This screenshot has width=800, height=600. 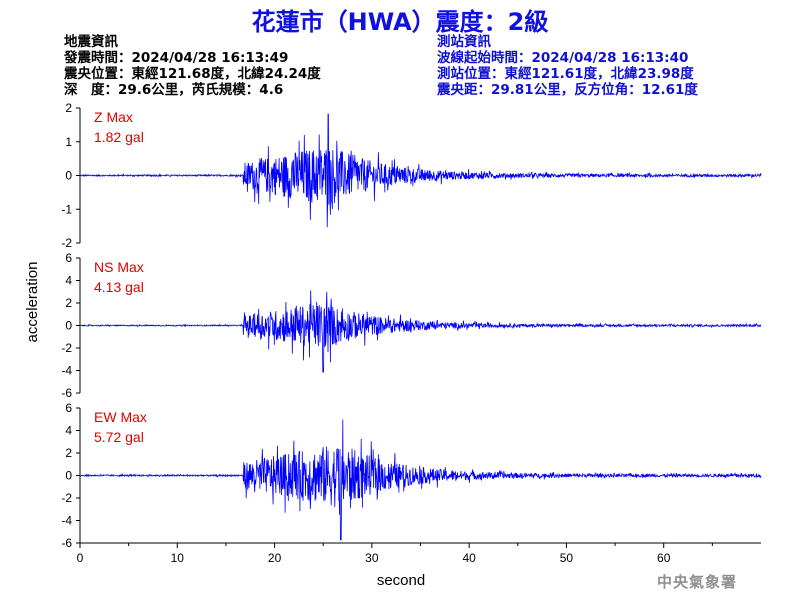 What do you see at coordinates (567, 90) in the screenshot?
I see `epicentral-distance: 震央距：29.81公里，反方位角：12.61度` at bounding box center [567, 90].